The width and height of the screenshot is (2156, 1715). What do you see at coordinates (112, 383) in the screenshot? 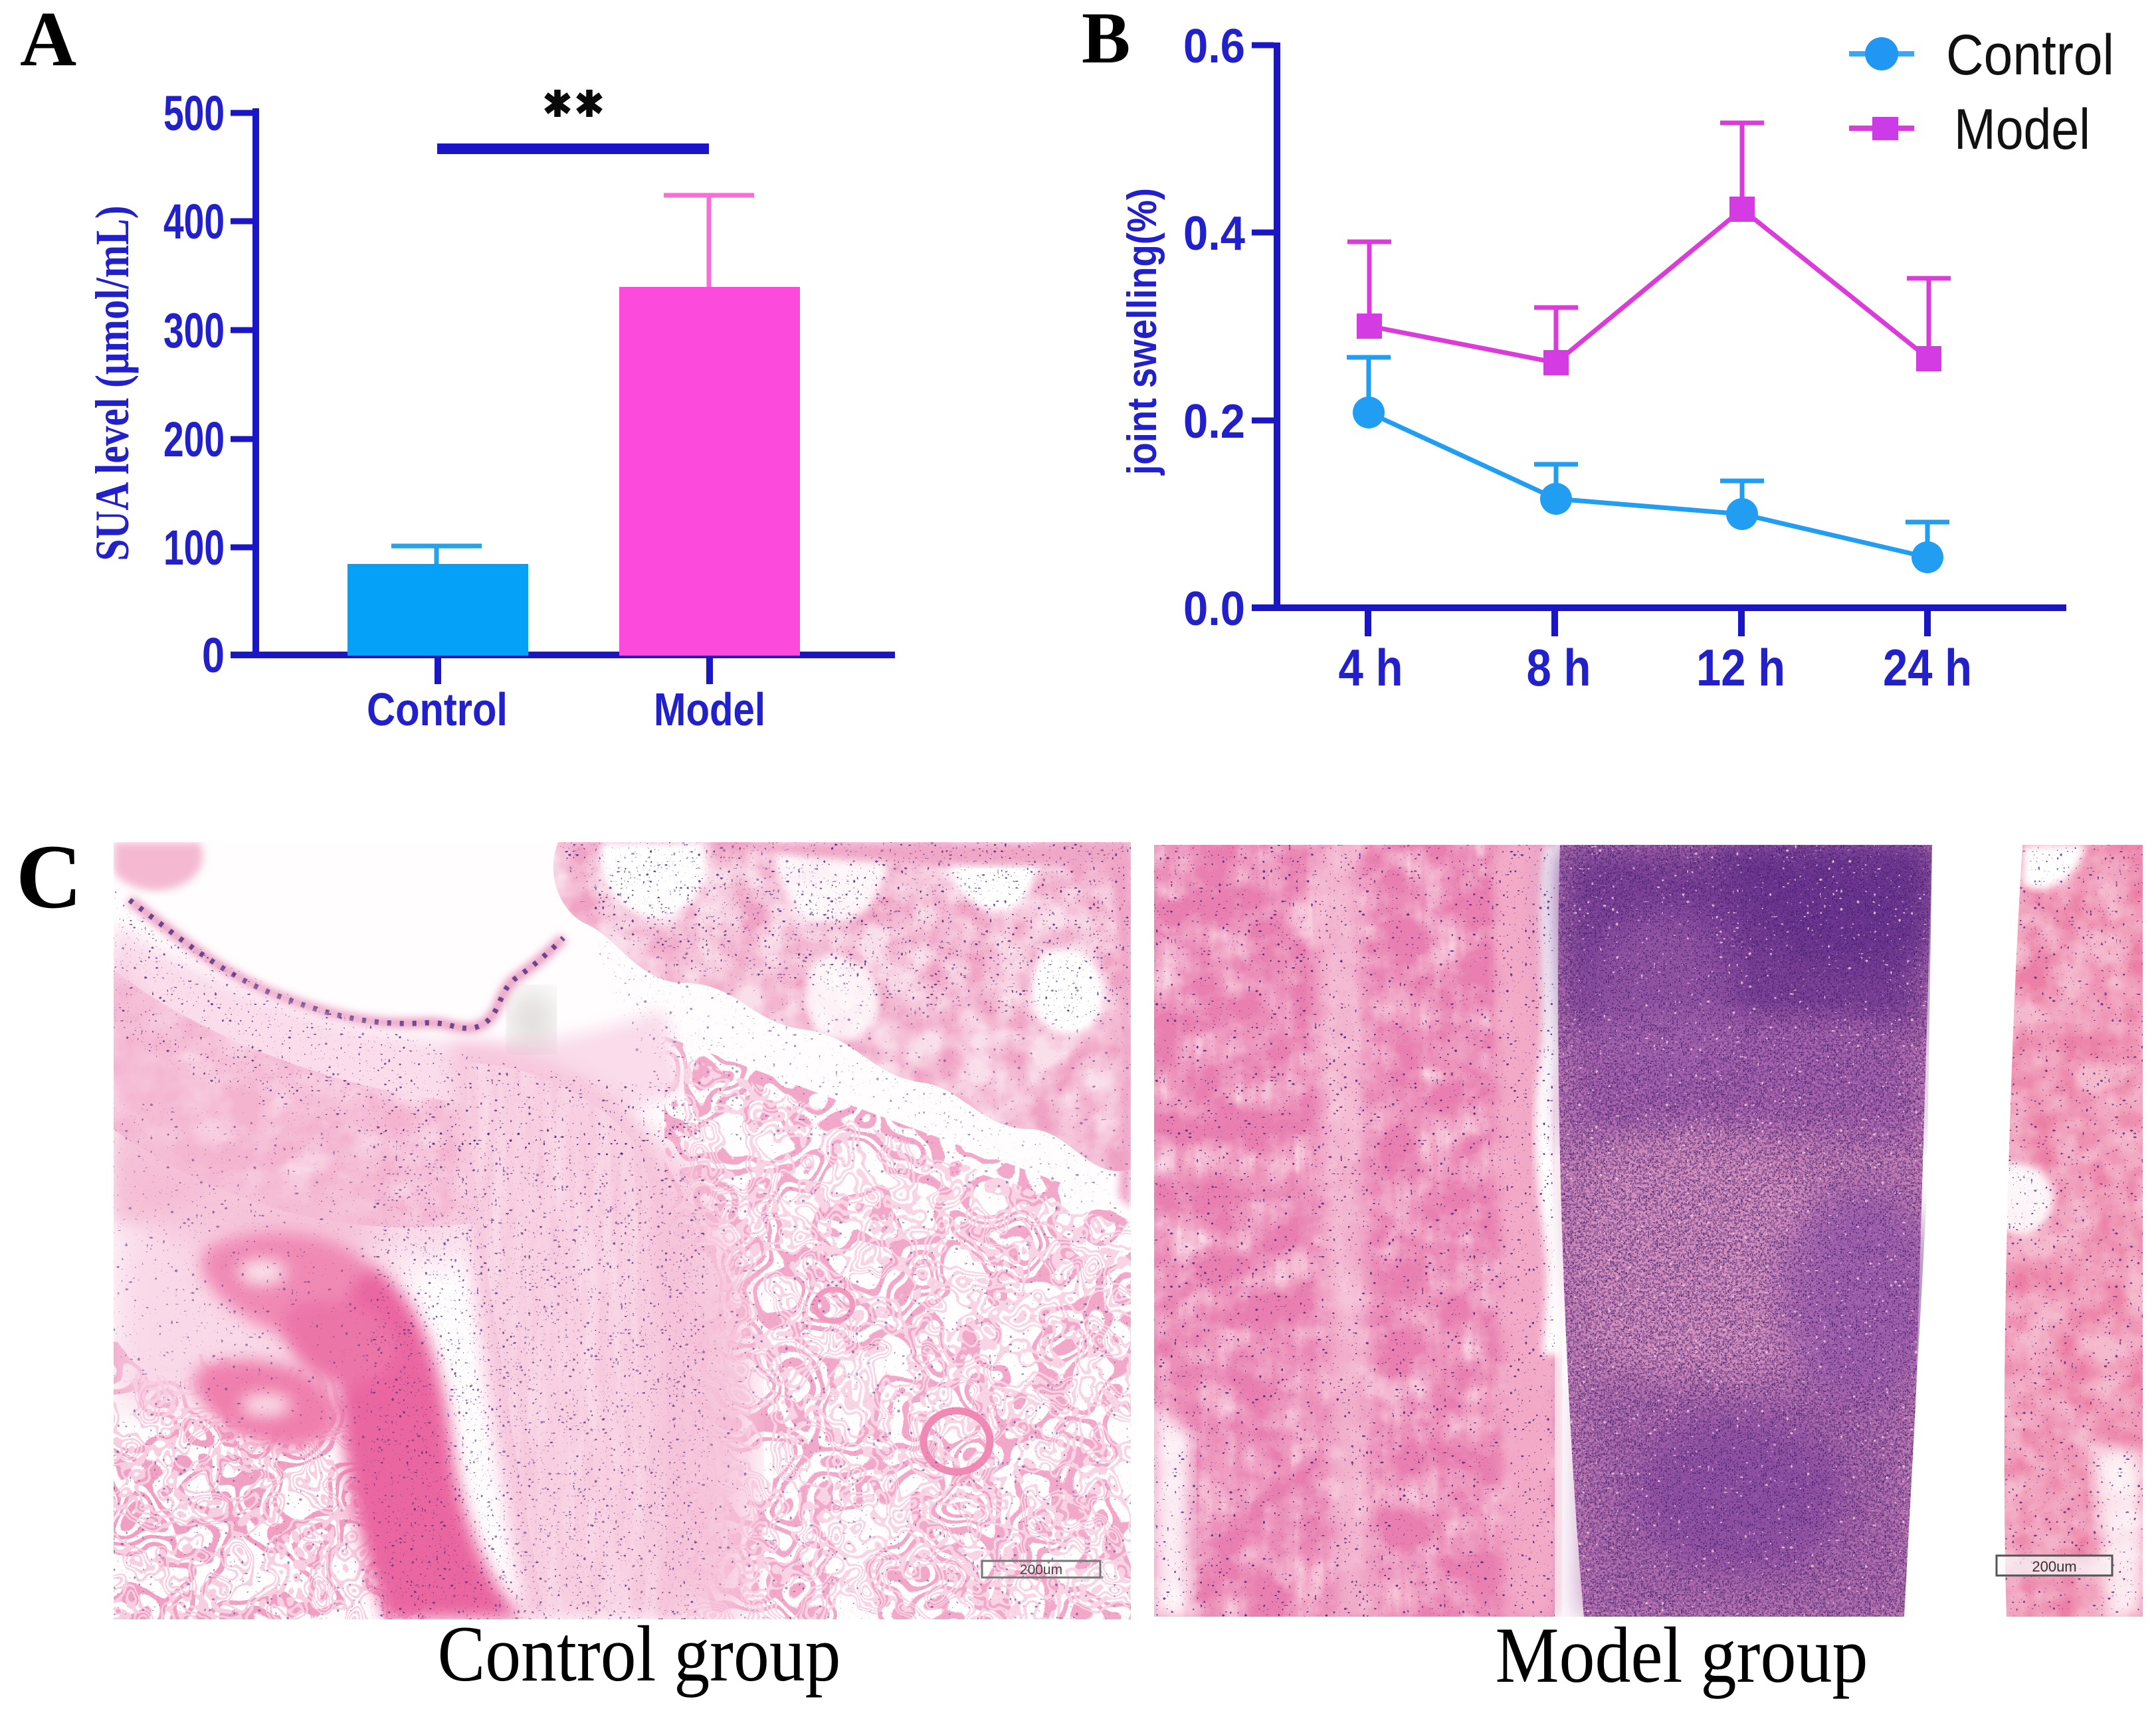
I see `svg-text: SUA level (μmol/mL)` at bounding box center [112, 383].